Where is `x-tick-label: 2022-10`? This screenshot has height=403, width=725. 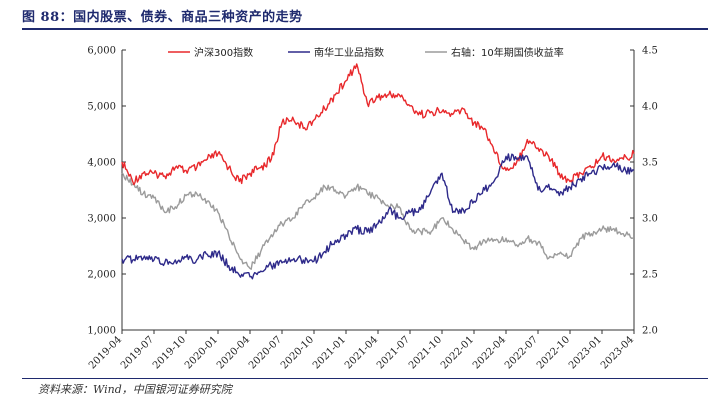
x-tick-label: 2022-10 is located at coordinates (553, 352).